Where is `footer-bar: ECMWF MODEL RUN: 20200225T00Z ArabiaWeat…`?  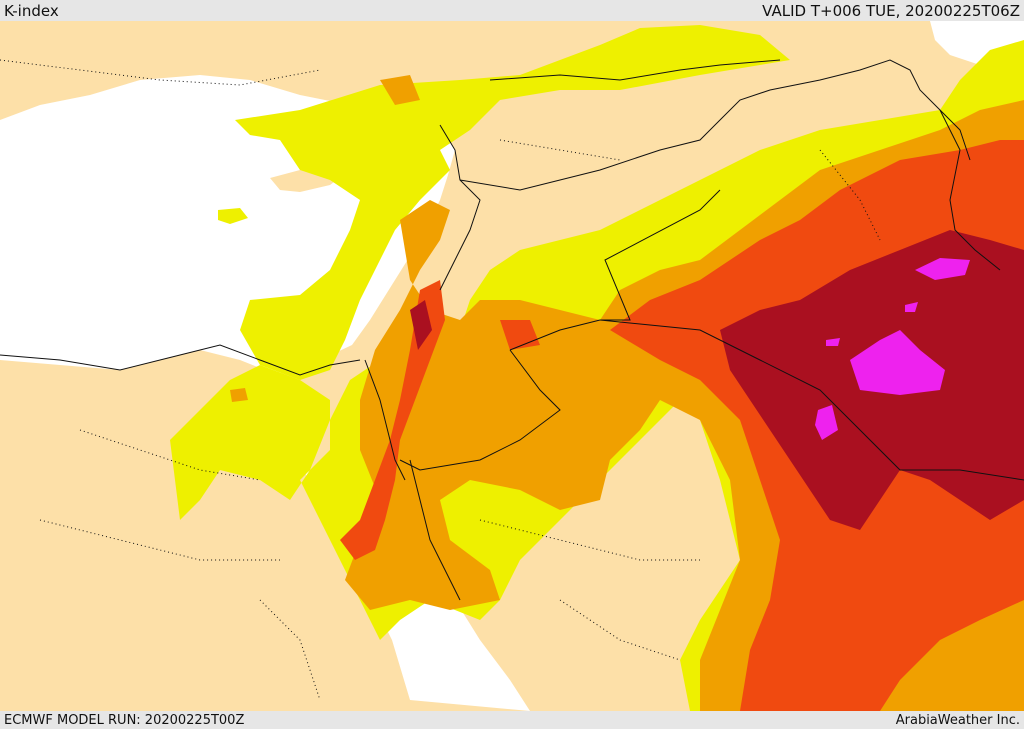
footer-bar: ECMWF MODEL RUN: 20200225T00Z ArabiaWeat… is located at coordinates (512, 720).